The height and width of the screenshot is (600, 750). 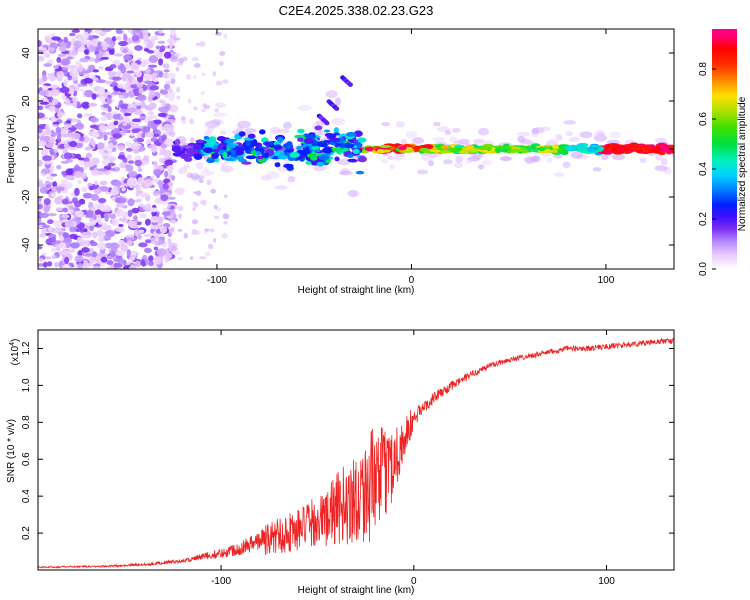 I want to click on snr-y-multiplier-base: (x10, so click(x=15, y=355).